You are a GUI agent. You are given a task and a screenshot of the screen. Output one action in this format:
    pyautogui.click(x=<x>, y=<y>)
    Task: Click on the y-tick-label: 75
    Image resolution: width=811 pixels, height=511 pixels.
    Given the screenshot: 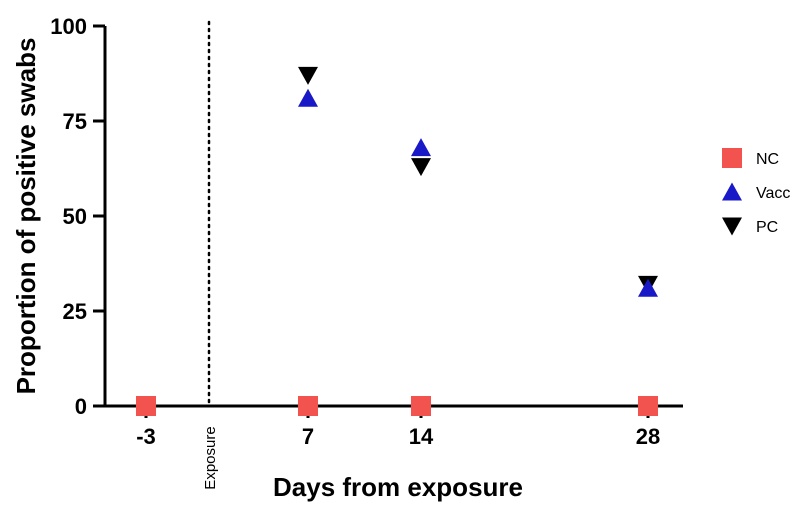 What is the action you would take?
    pyautogui.click(x=75, y=121)
    